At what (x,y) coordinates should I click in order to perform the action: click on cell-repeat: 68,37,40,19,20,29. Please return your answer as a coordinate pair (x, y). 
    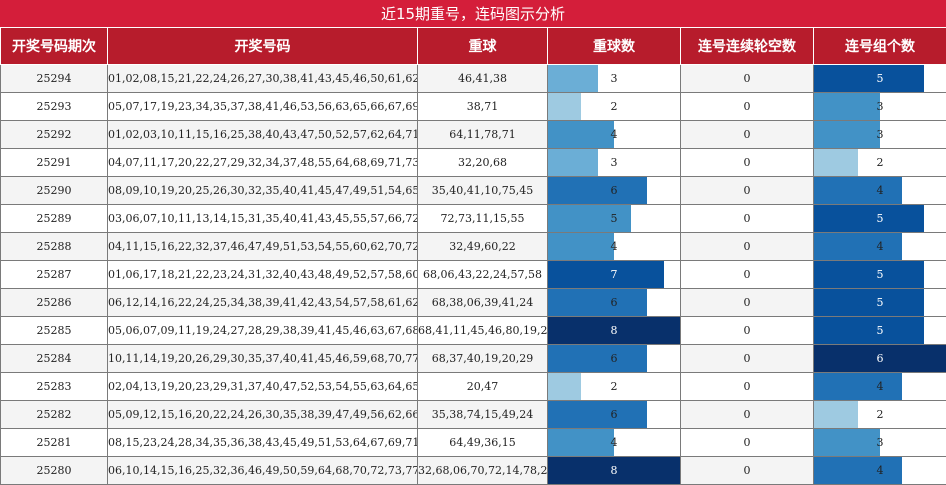
    Looking at the image, I should click on (483, 359).